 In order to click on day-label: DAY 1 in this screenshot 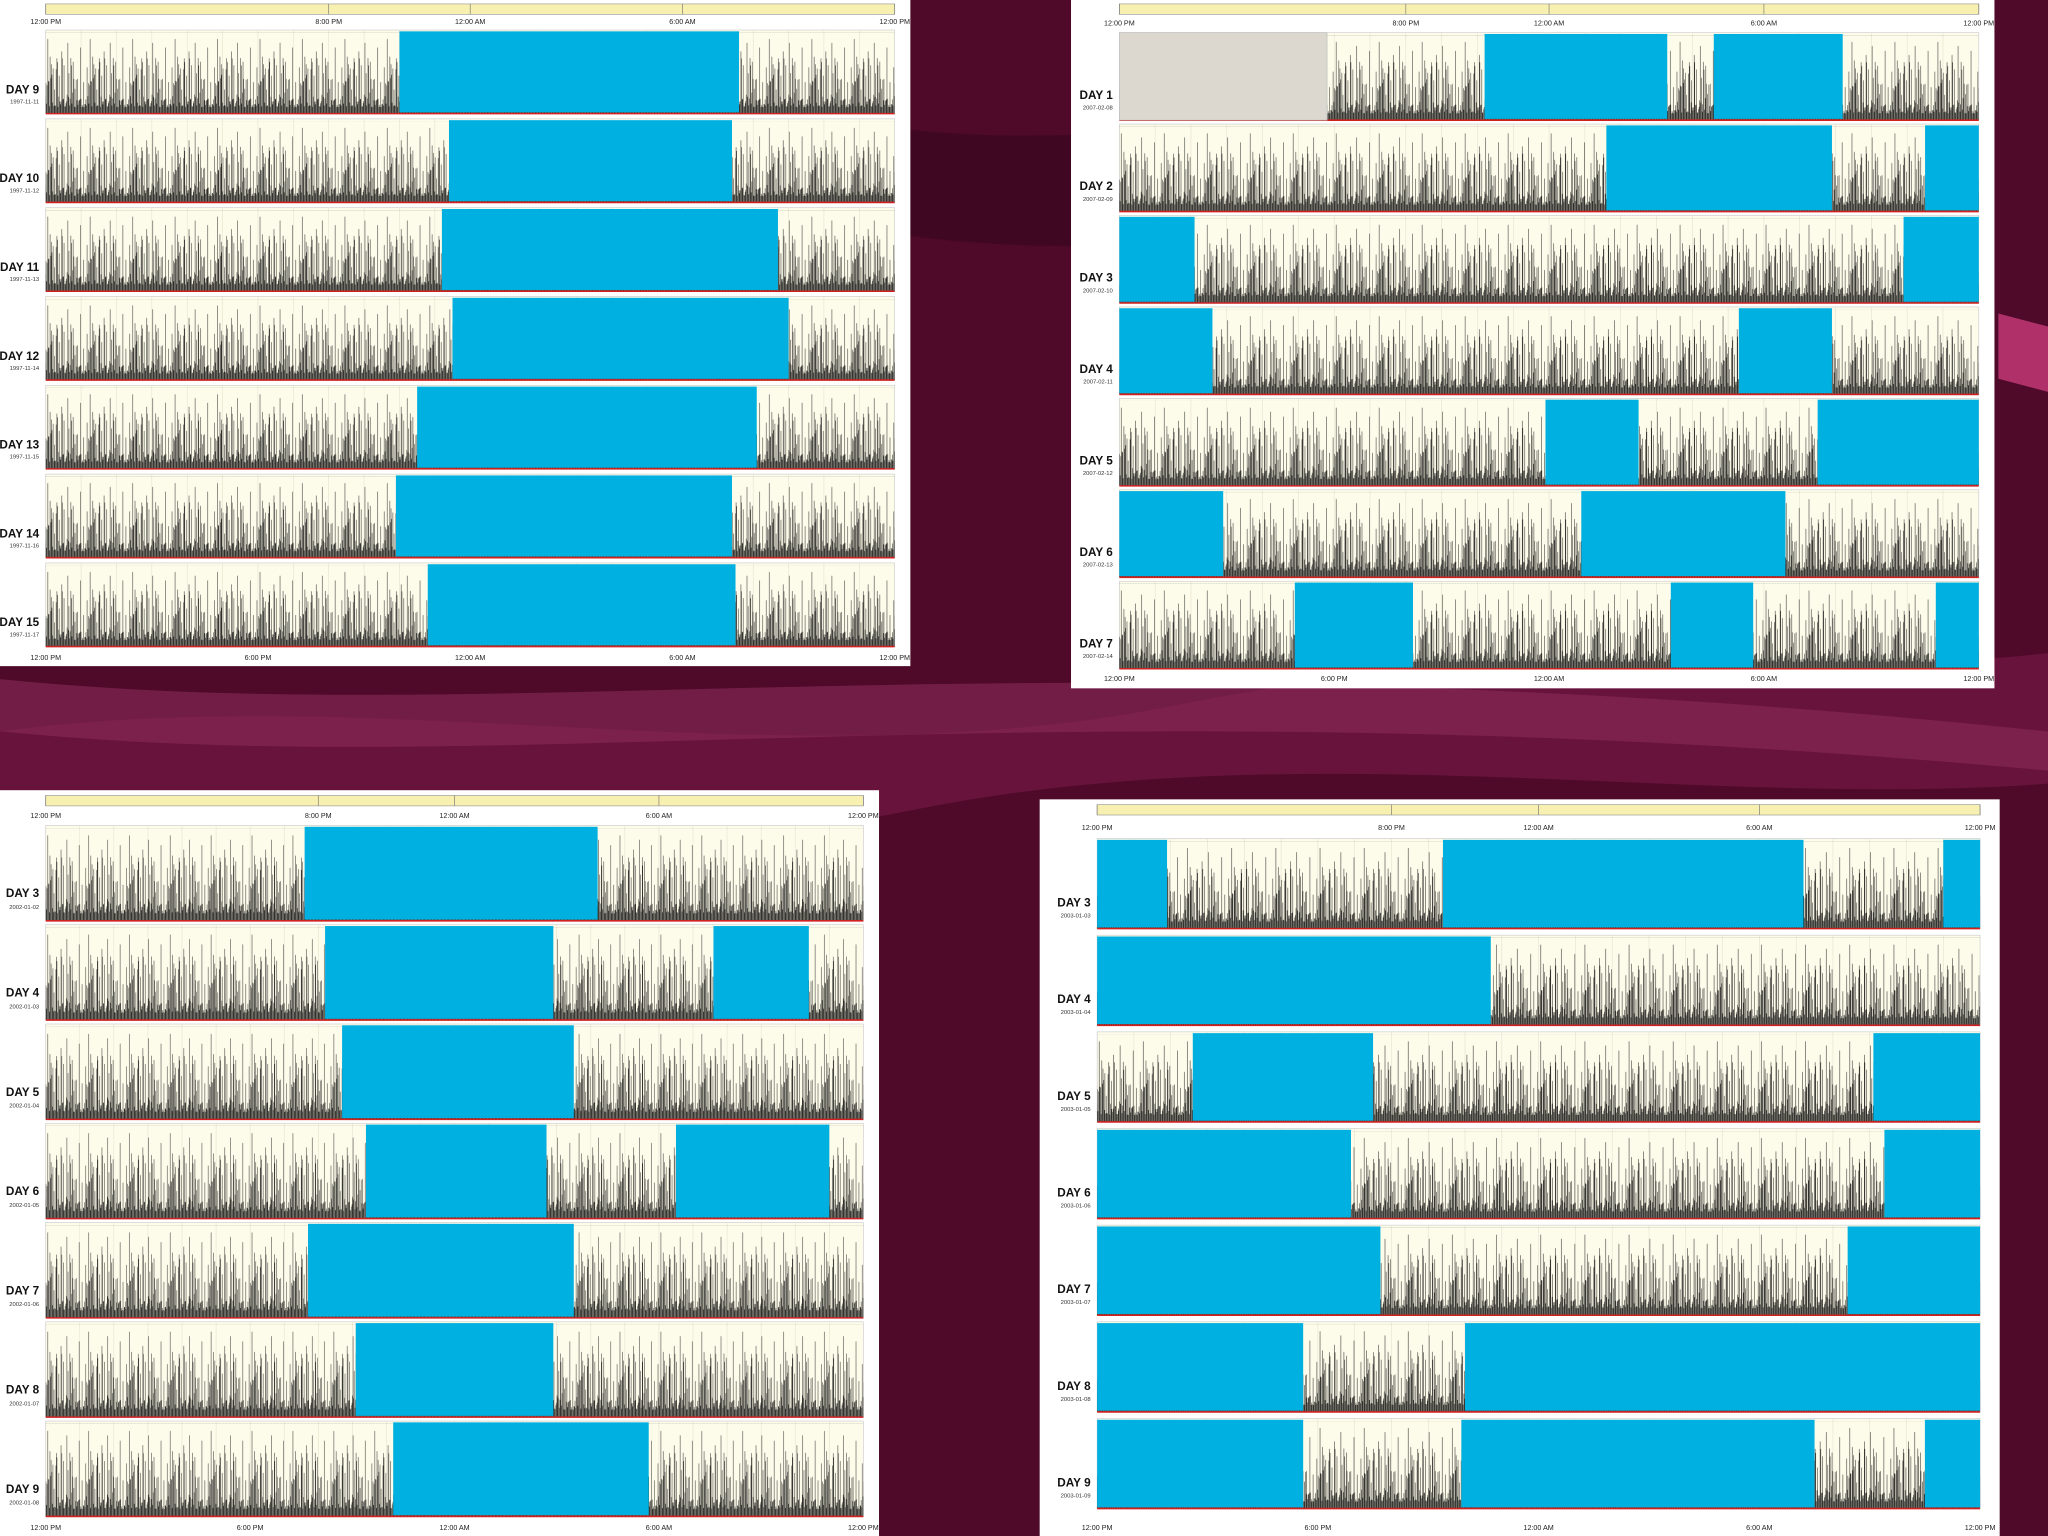, I will do `click(1096, 95)`.